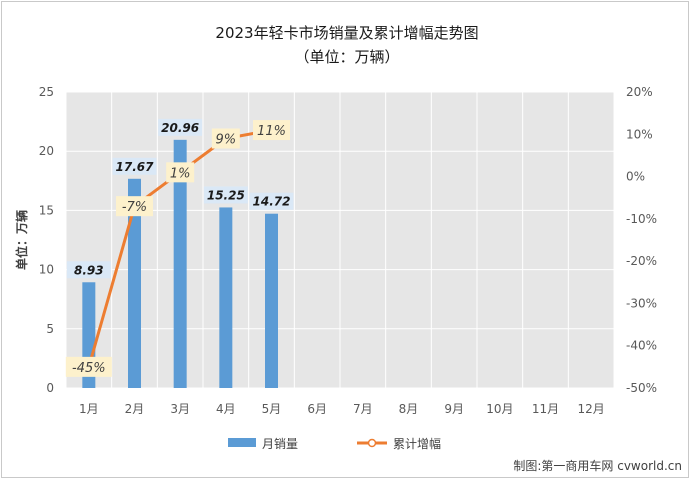  I want to click on line-data-label: 11%, so click(271, 131).